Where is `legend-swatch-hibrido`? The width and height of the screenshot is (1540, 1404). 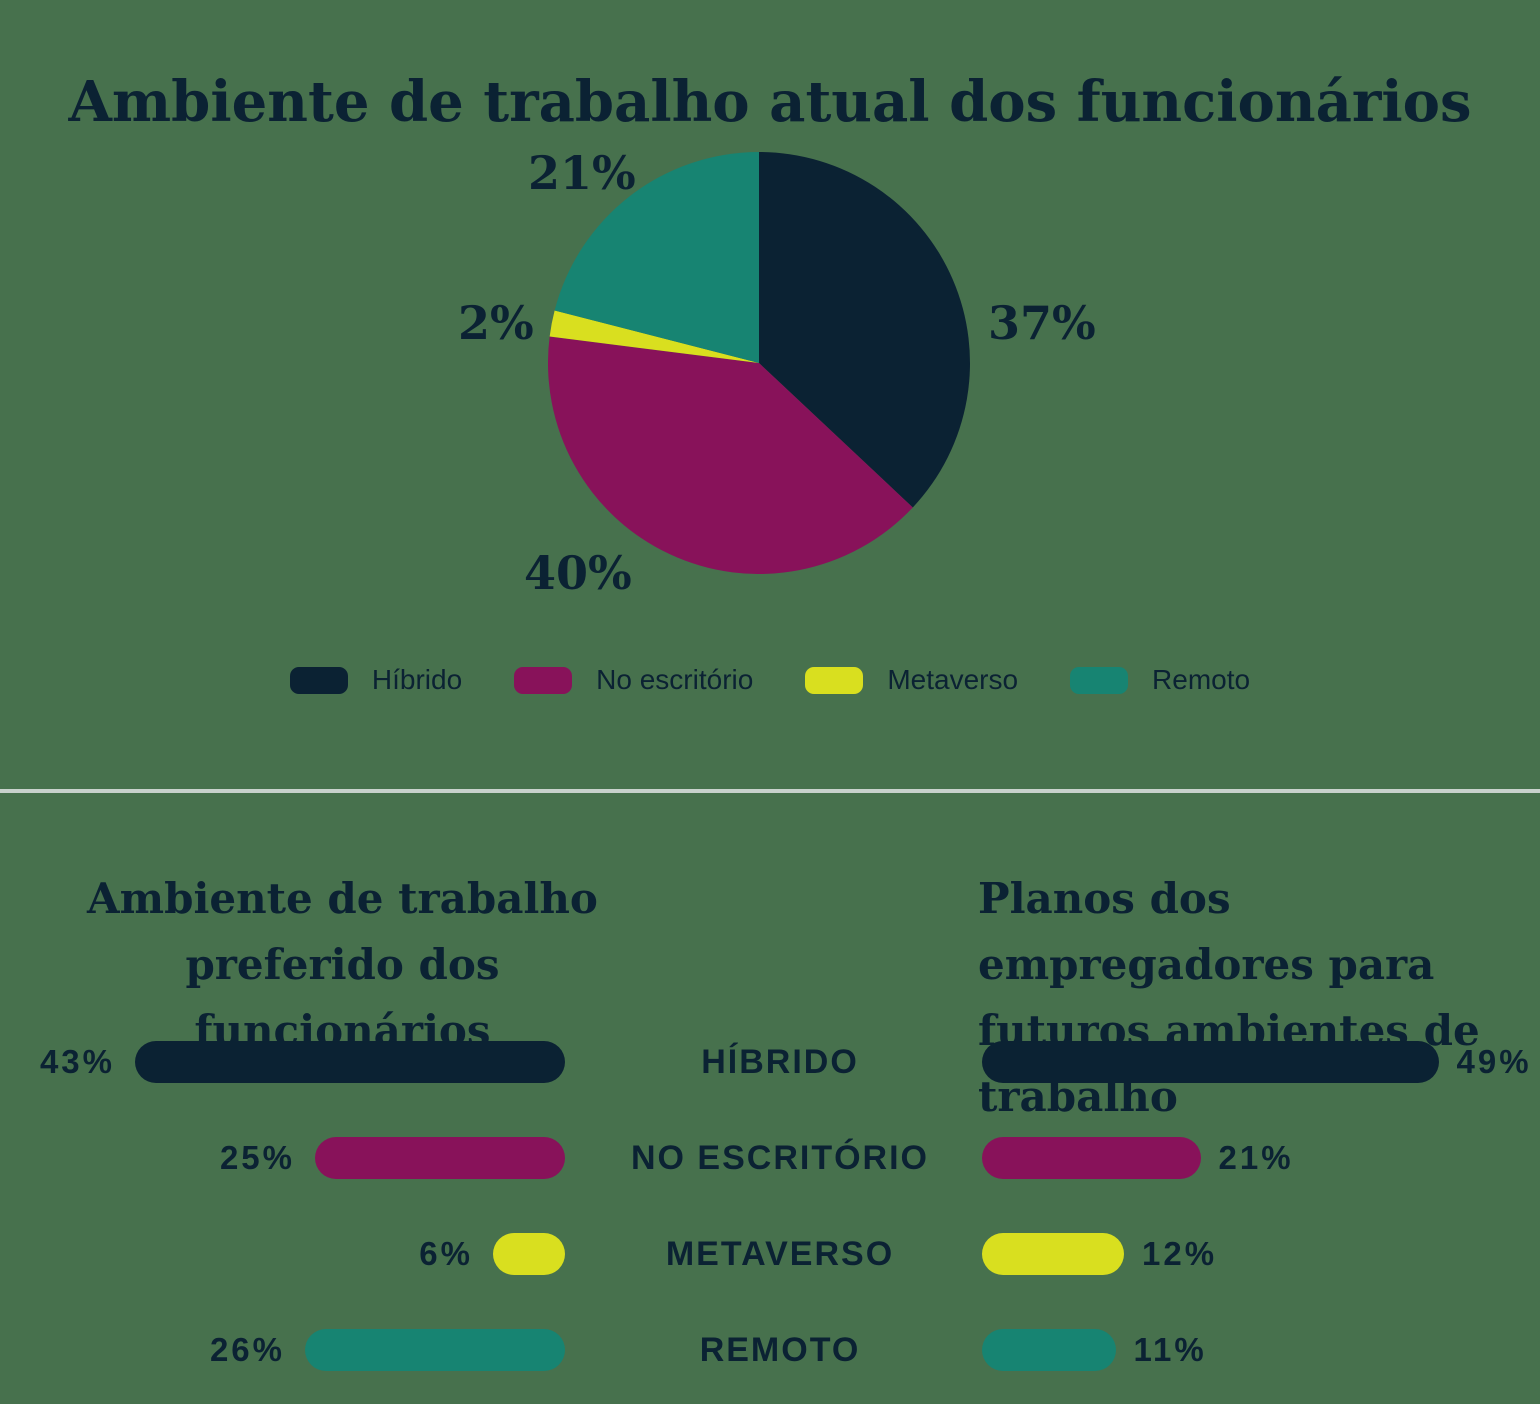
legend-swatch-hibrido is located at coordinates (318, 680).